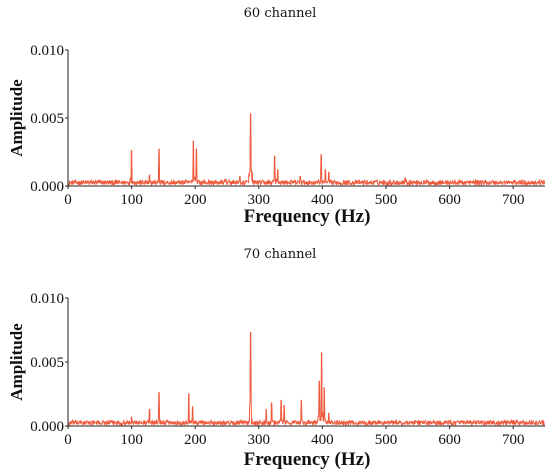 The width and height of the screenshot is (550, 475). I want to click on chart-title: 70 channel, so click(280, 254).